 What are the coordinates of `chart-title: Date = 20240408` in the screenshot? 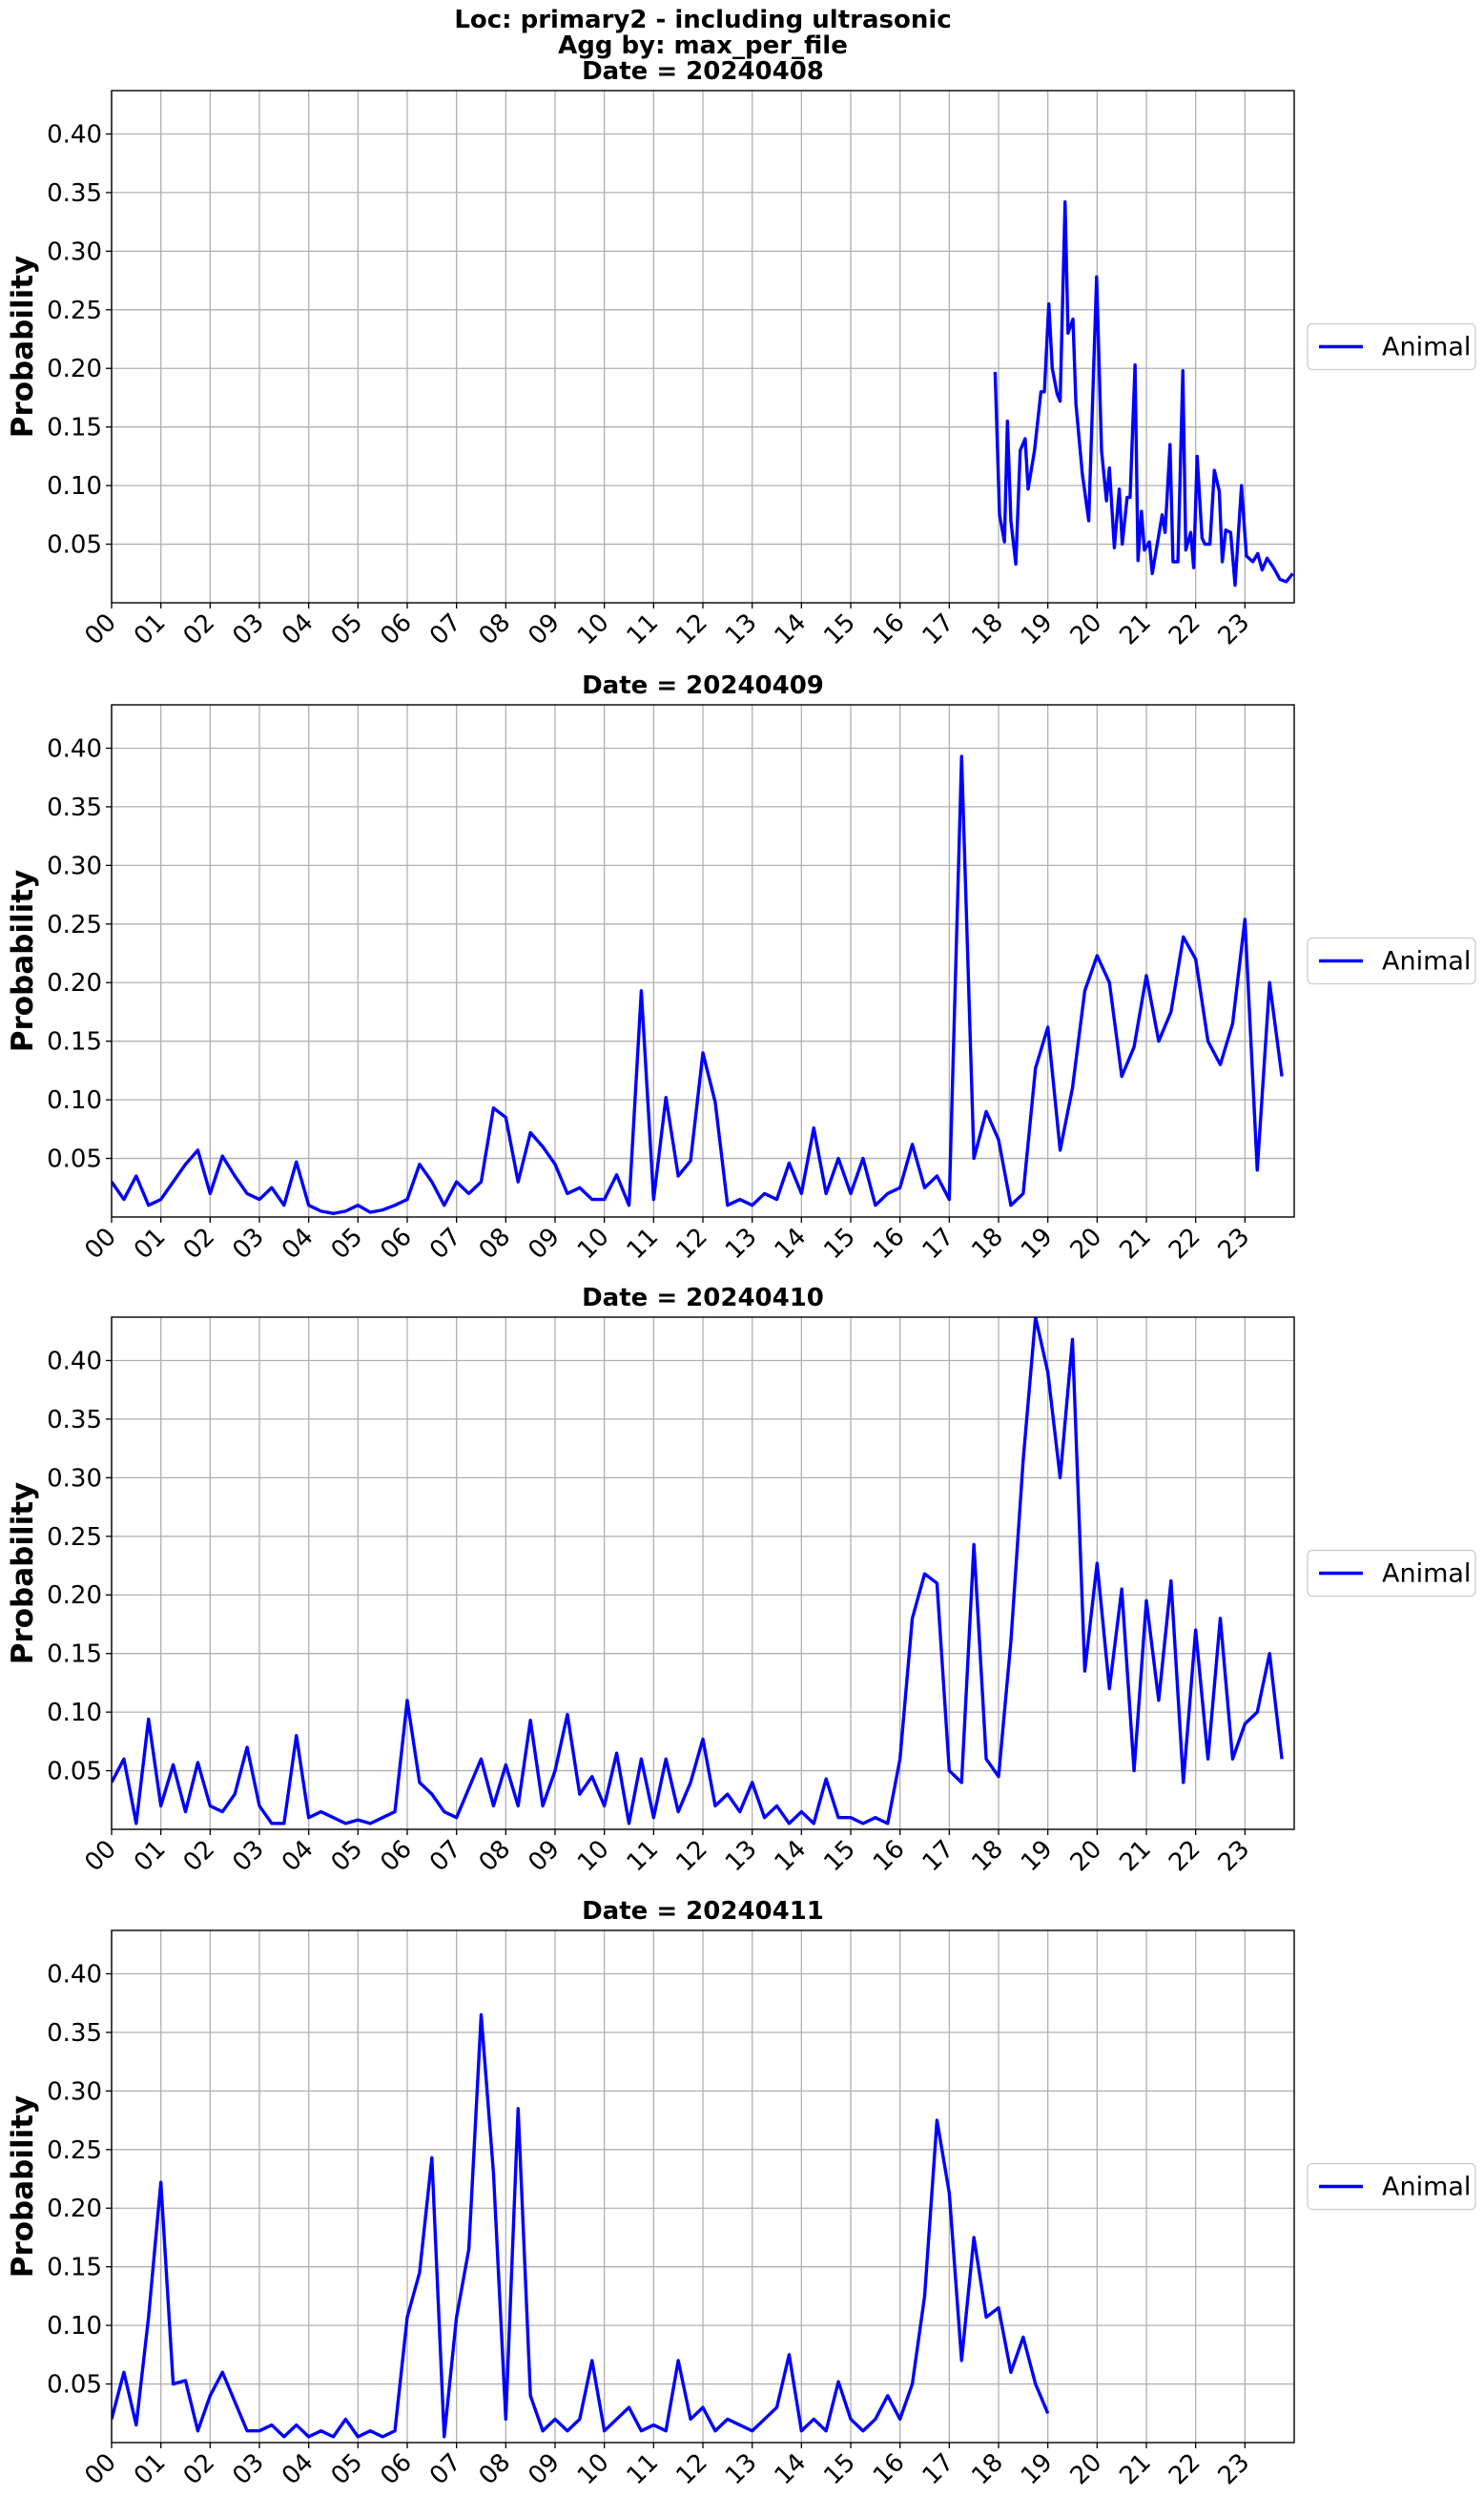 It's located at (703, 71).